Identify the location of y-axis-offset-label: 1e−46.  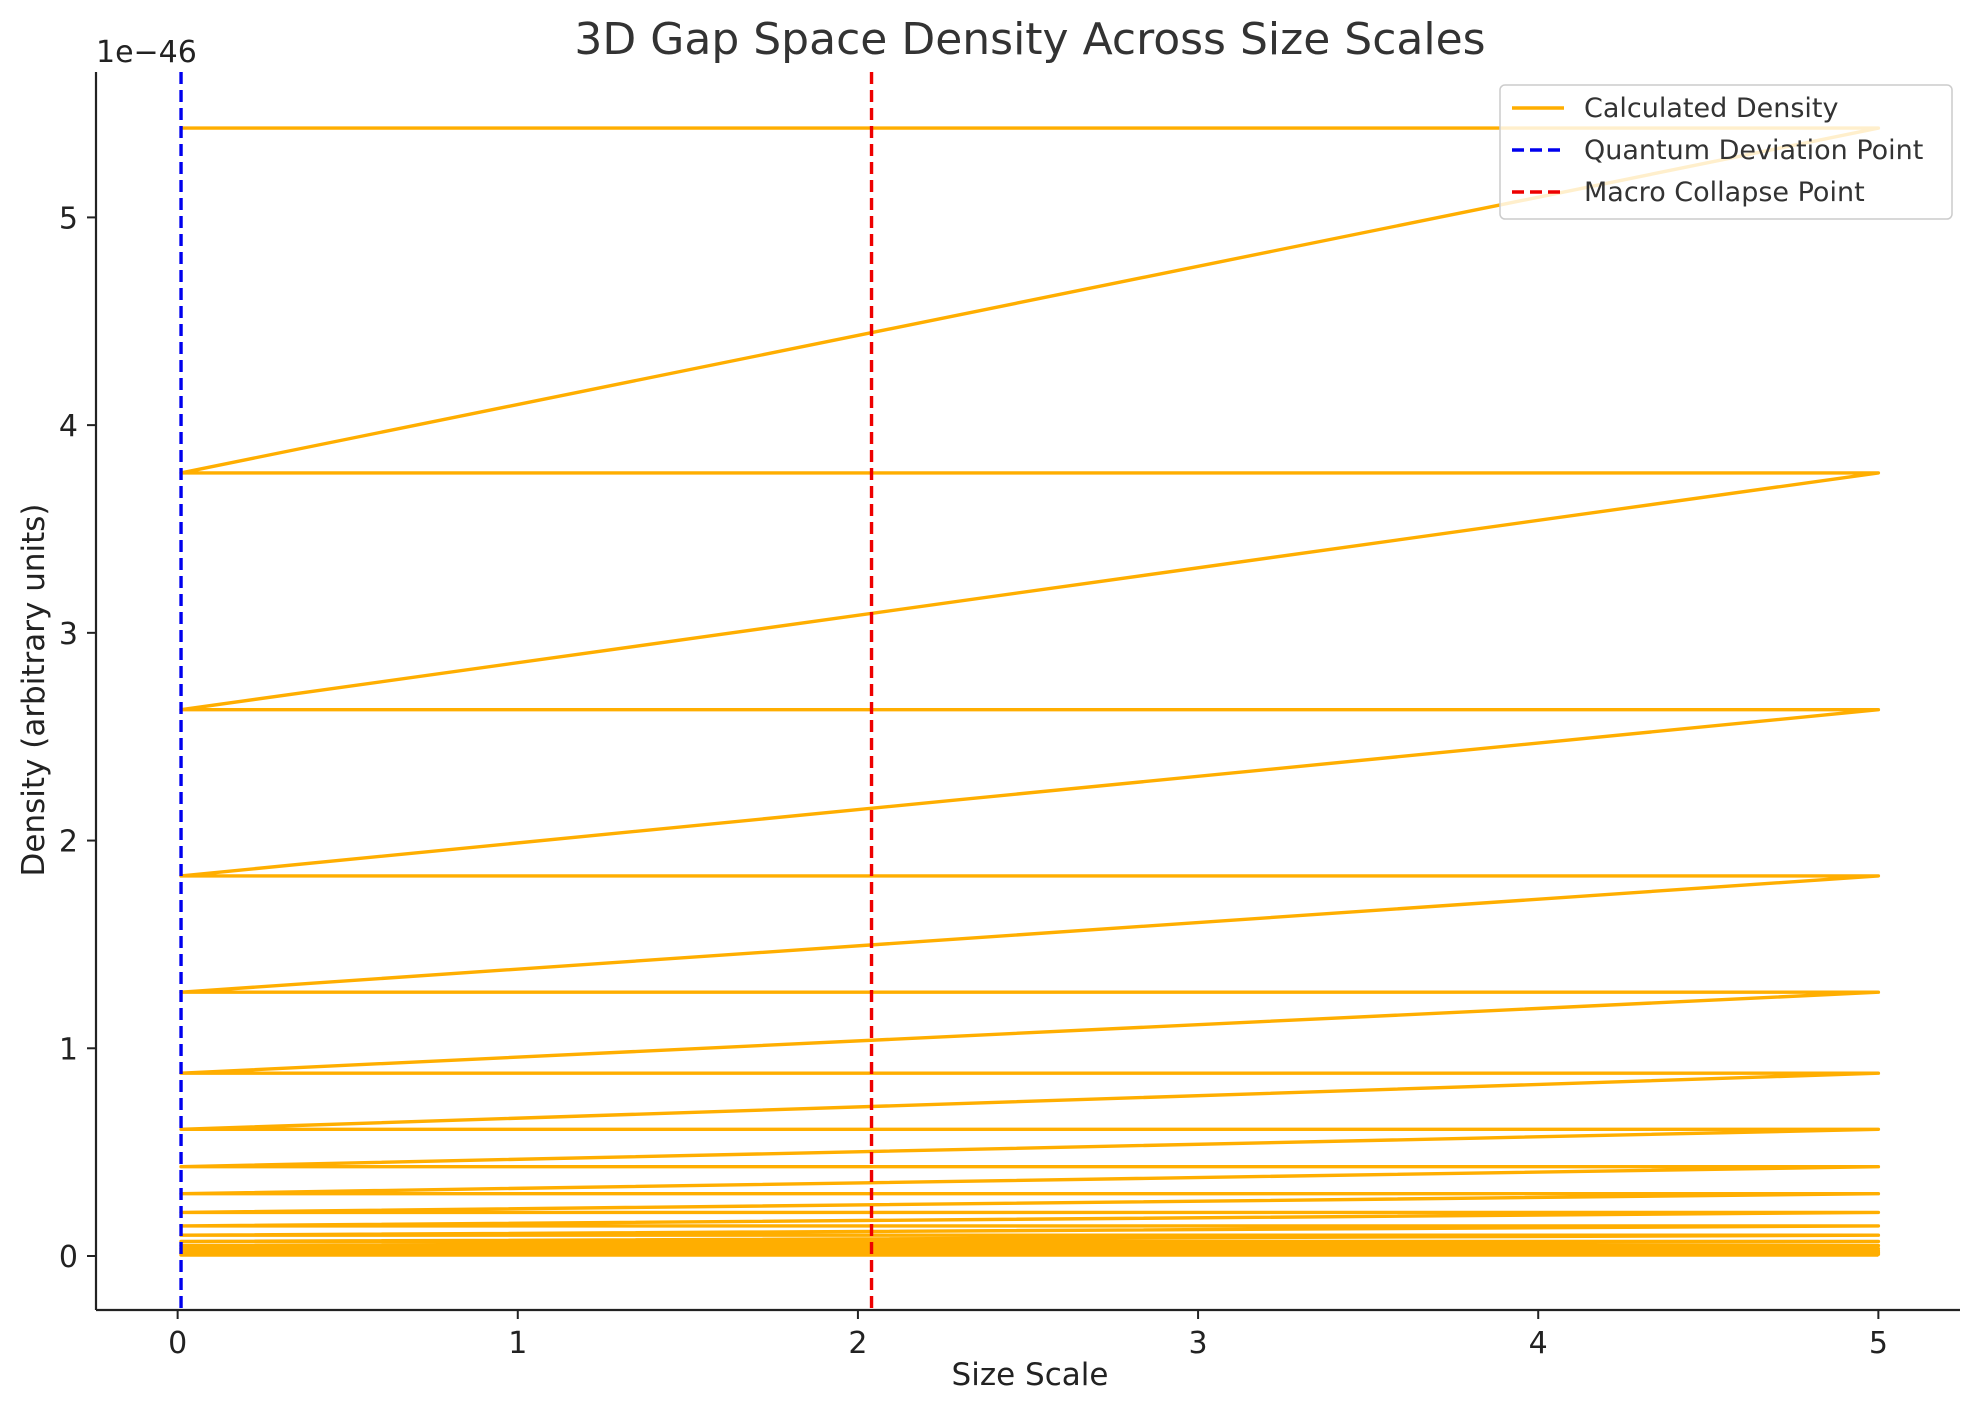
(146, 52).